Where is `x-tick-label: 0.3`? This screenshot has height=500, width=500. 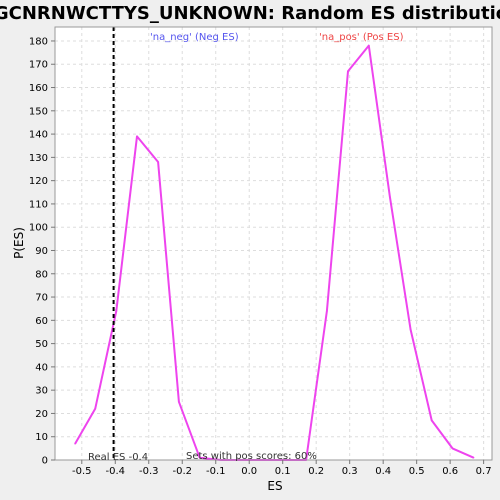 x-tick-label: 0.3 is located at coordinates (350, 471).